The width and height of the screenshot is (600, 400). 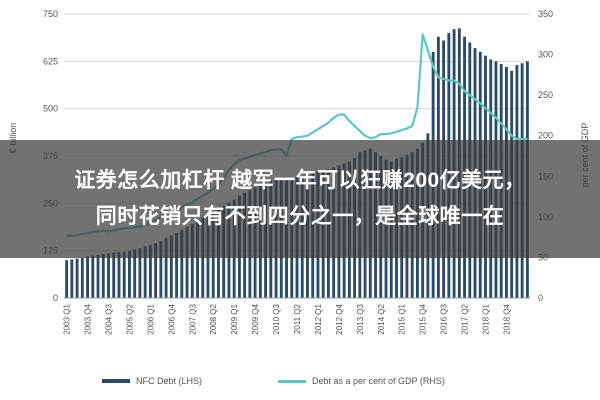 What do you see at coordinates (402, 318) in the screenshot?
I see `x-tick-label: 2015 Q1` at bounding box center [402, 318].